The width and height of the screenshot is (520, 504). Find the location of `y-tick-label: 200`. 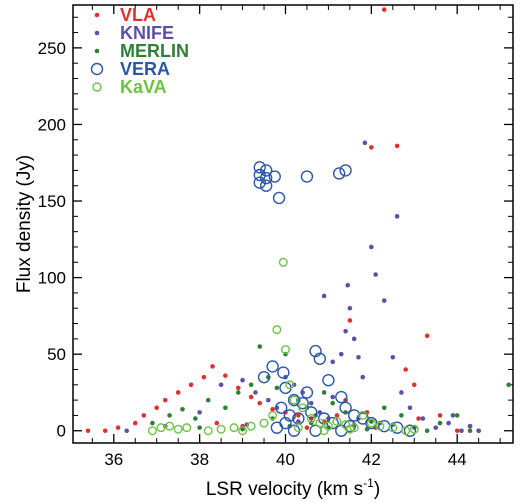

y-tick-label: 200 is located at coordinates (52, 124).